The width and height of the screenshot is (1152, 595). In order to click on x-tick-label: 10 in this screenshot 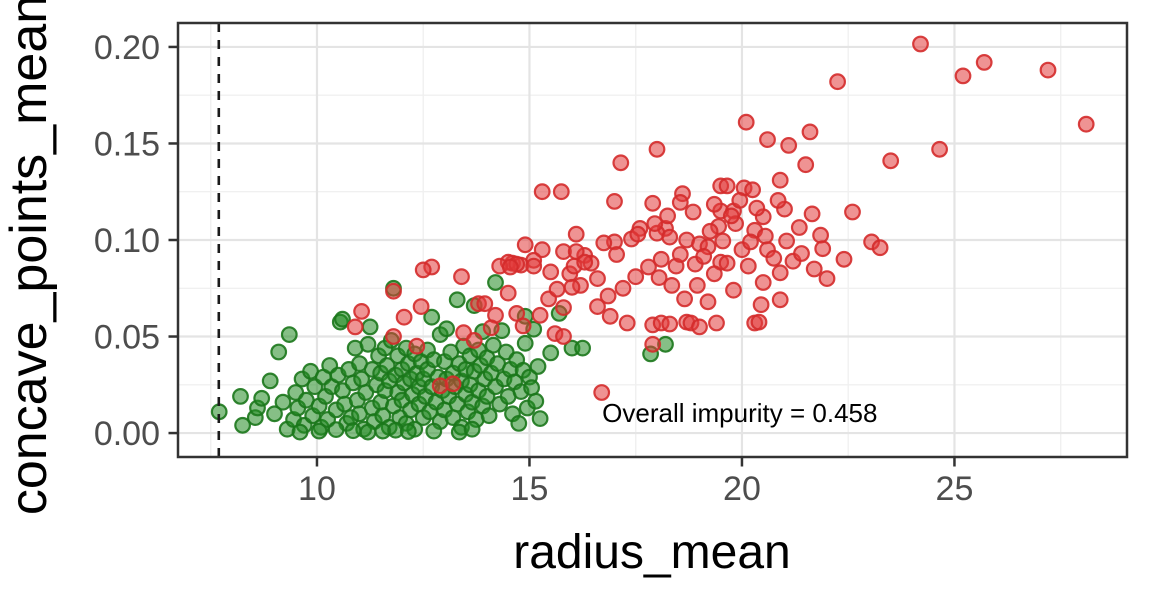, I will do `click(317, 489)`.